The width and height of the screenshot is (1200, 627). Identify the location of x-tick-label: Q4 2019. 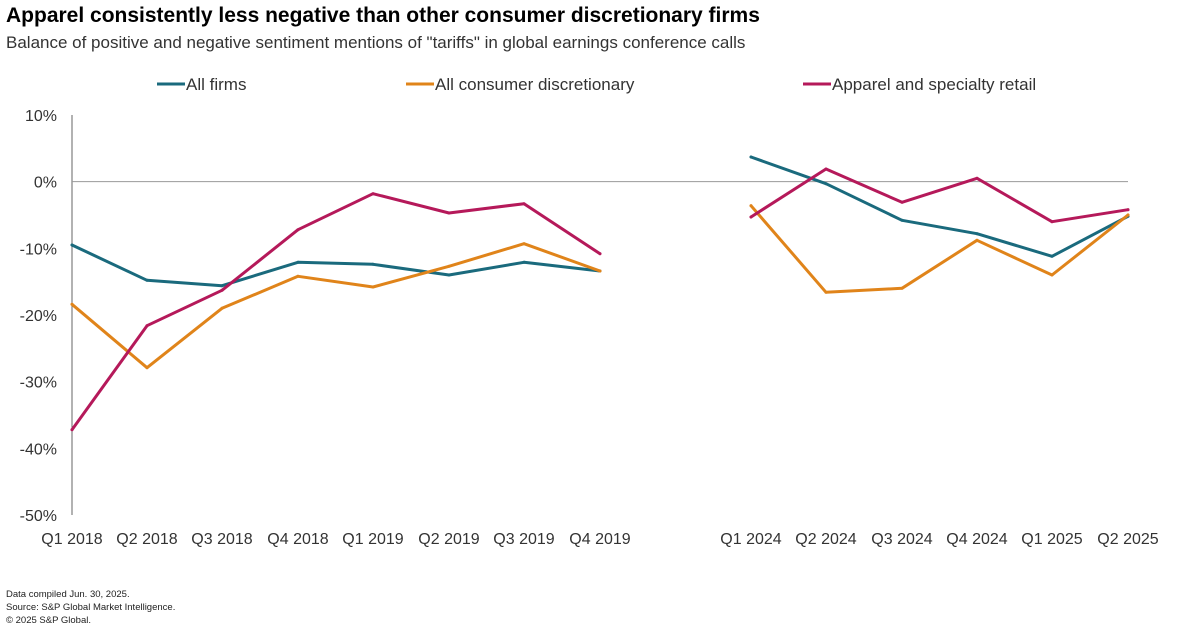
(599, 539).